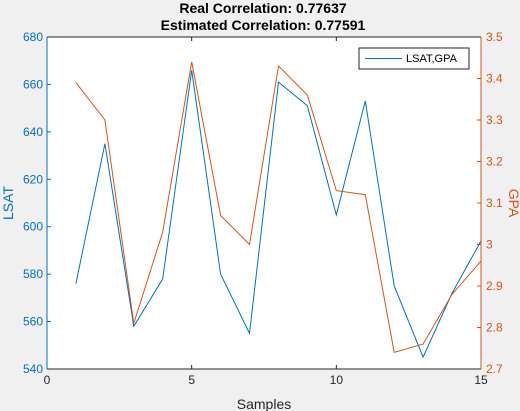  I want to click on x-tick-label: 0, so click(47, 380).